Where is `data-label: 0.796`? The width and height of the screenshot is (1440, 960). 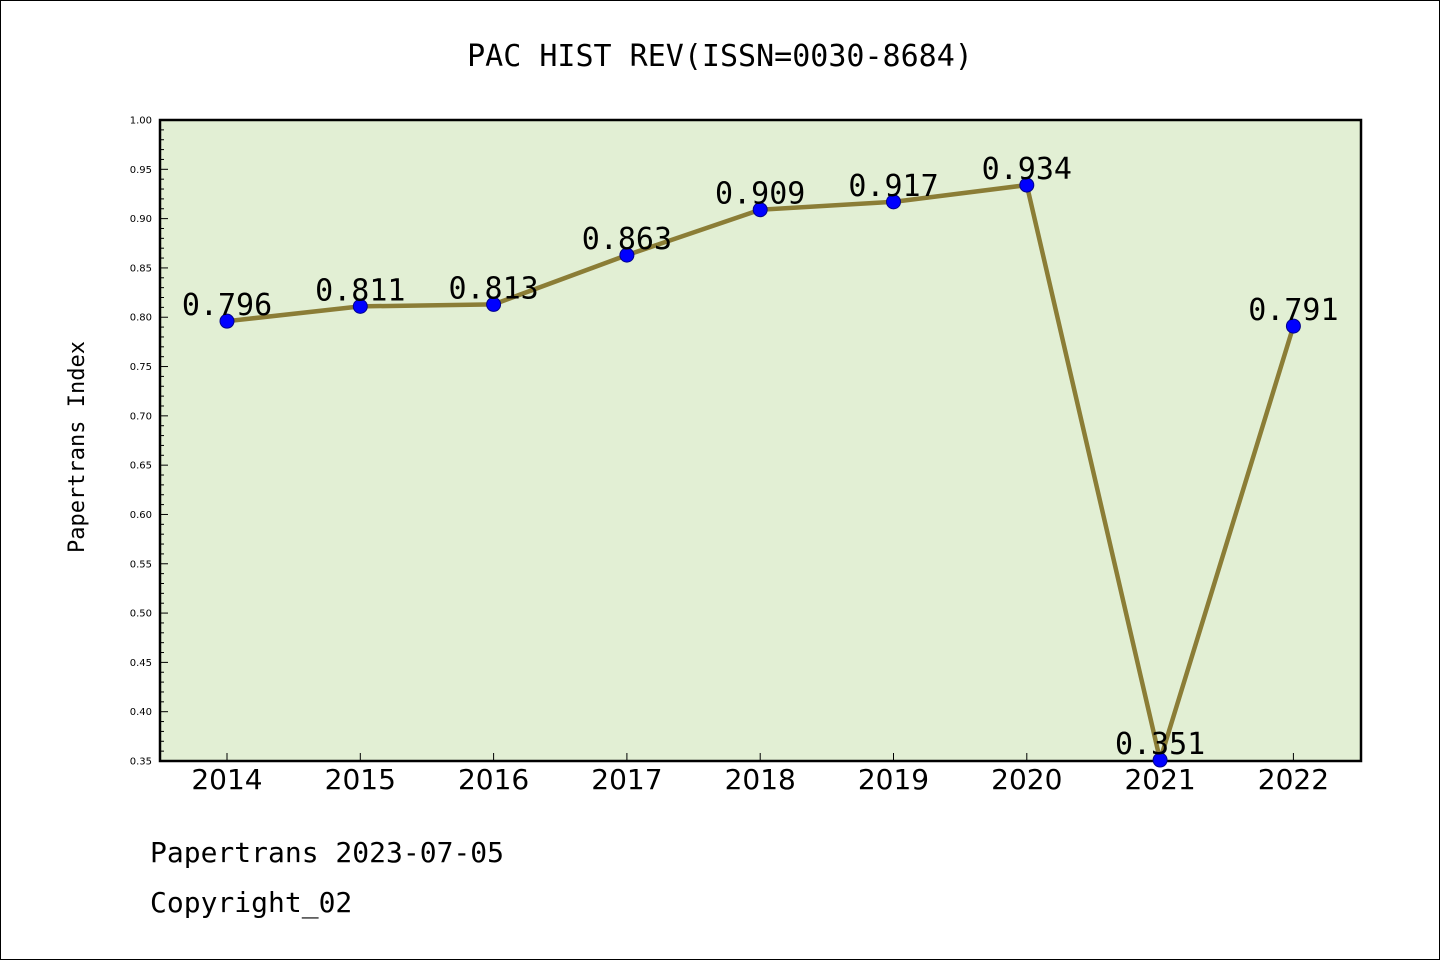 data-label: 0.796 is located at coordinates (227, 305).